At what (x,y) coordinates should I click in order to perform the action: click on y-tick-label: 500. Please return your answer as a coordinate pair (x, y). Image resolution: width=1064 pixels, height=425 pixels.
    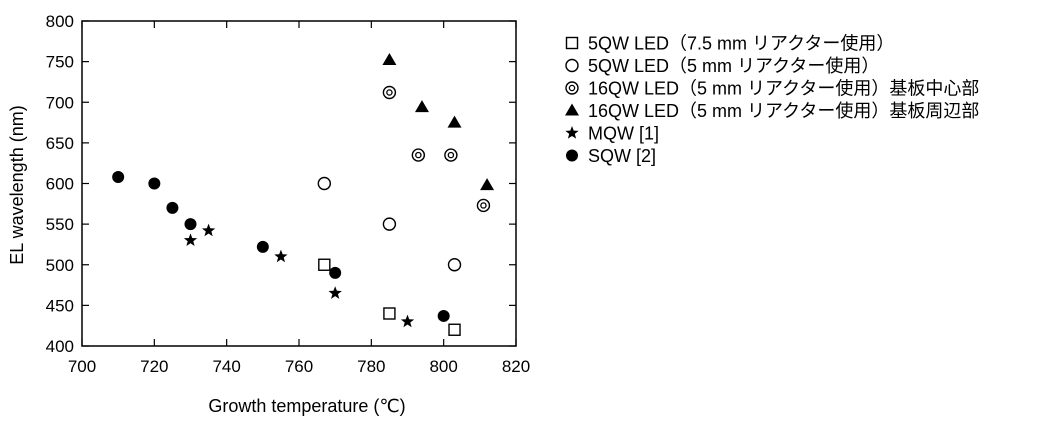
    Looking at the image, I should click on (60, 265).